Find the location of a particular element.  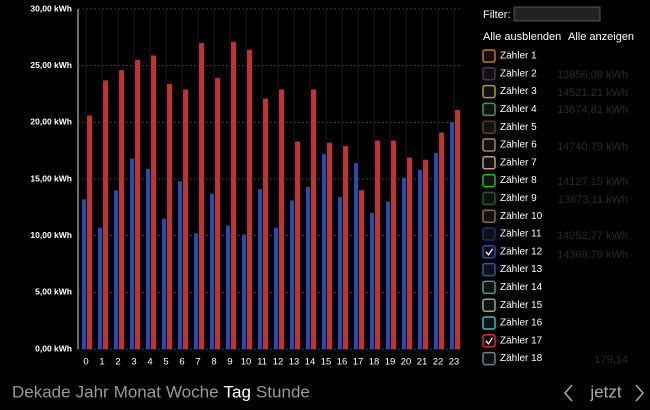

hide-all: Alle ausblenden is located at coordinates (522, 37).